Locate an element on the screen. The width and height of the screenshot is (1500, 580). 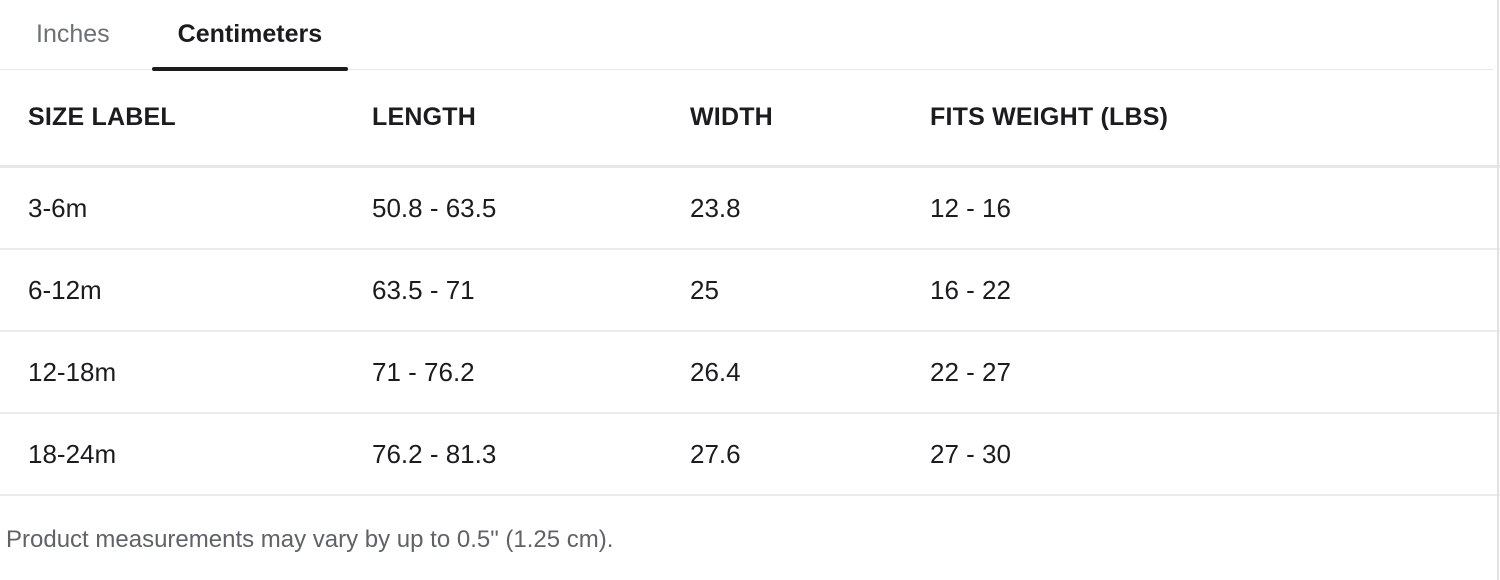
table-cell-length: 76.2 - 81.3 is located at coordinates (531, 454).